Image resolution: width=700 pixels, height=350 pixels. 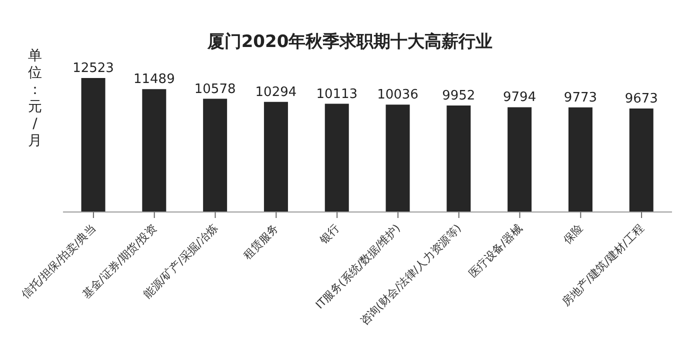 I want to click on data-label: 10113, so click(x=337, y=94).